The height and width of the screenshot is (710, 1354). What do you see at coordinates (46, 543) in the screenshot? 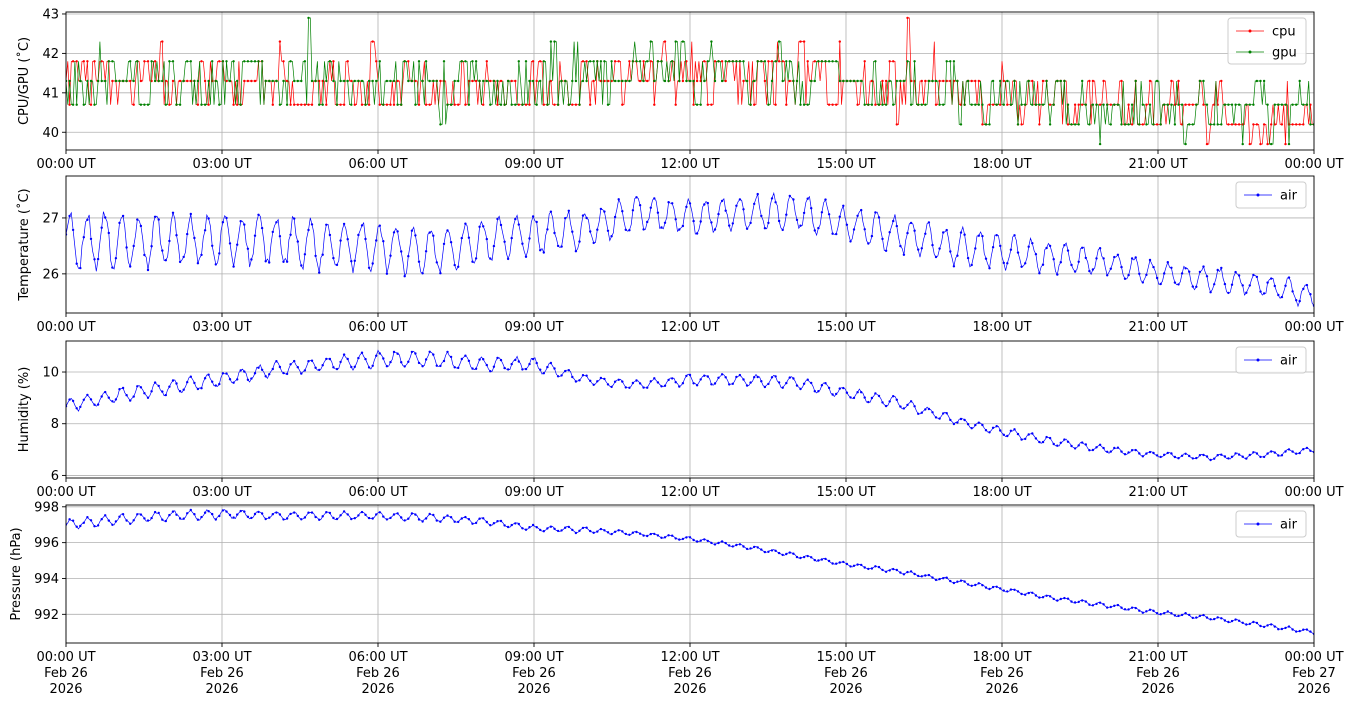
I see `y-tick-label: 996` at bounding box center [46, 543].